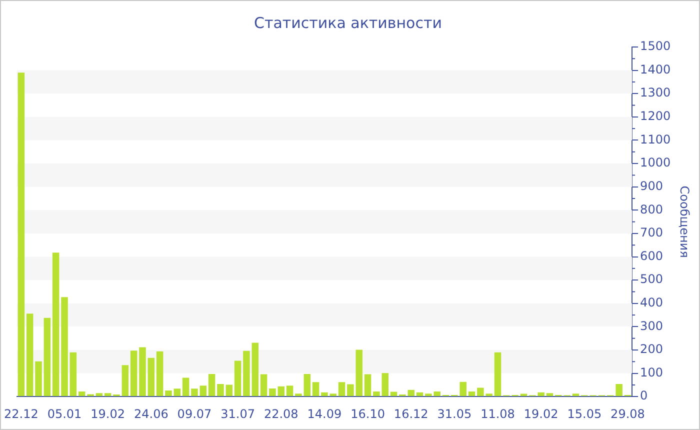  I want to click on y-axis-title: Сообщения, so click(685, 222).